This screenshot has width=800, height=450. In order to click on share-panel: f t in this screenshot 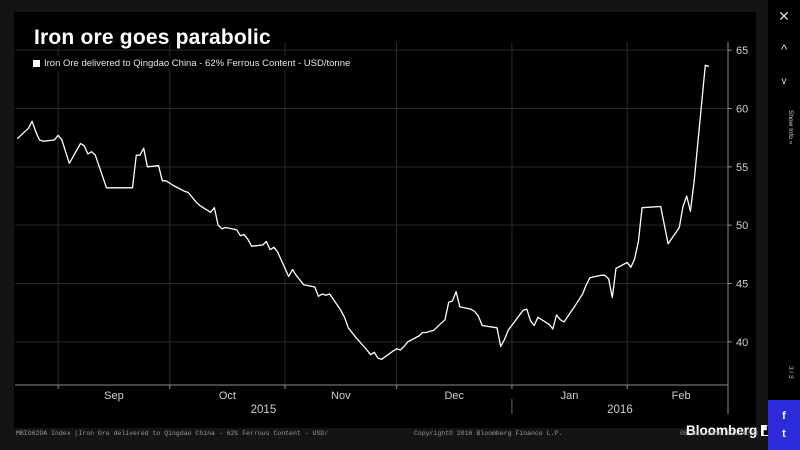, I will do `click(784, 425)`.